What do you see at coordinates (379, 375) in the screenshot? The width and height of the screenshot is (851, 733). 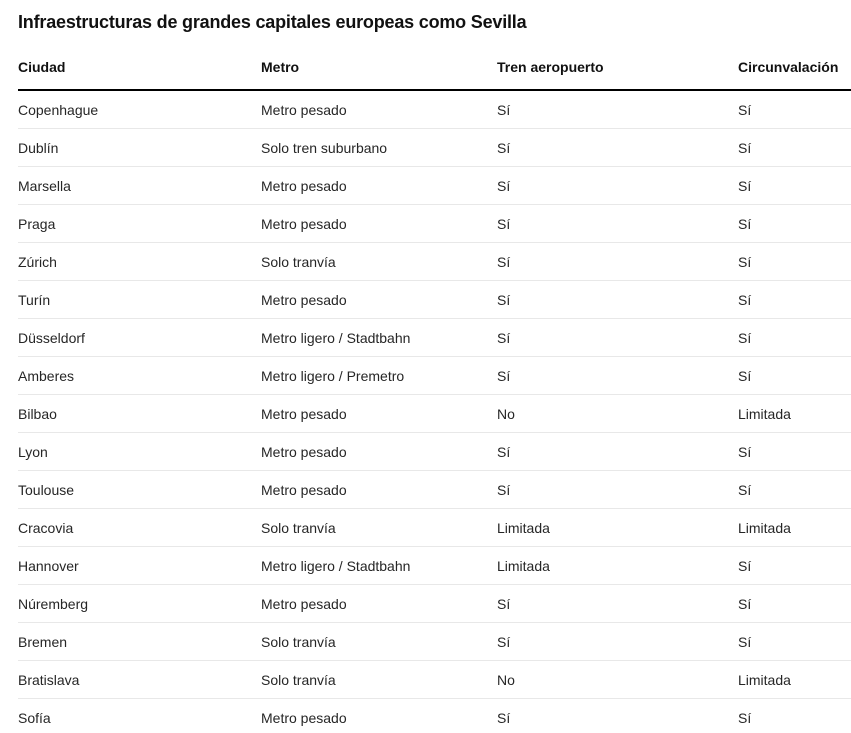 I see `cell-metro: Metro ligero / Premetro` at bounding box center [379, 375].